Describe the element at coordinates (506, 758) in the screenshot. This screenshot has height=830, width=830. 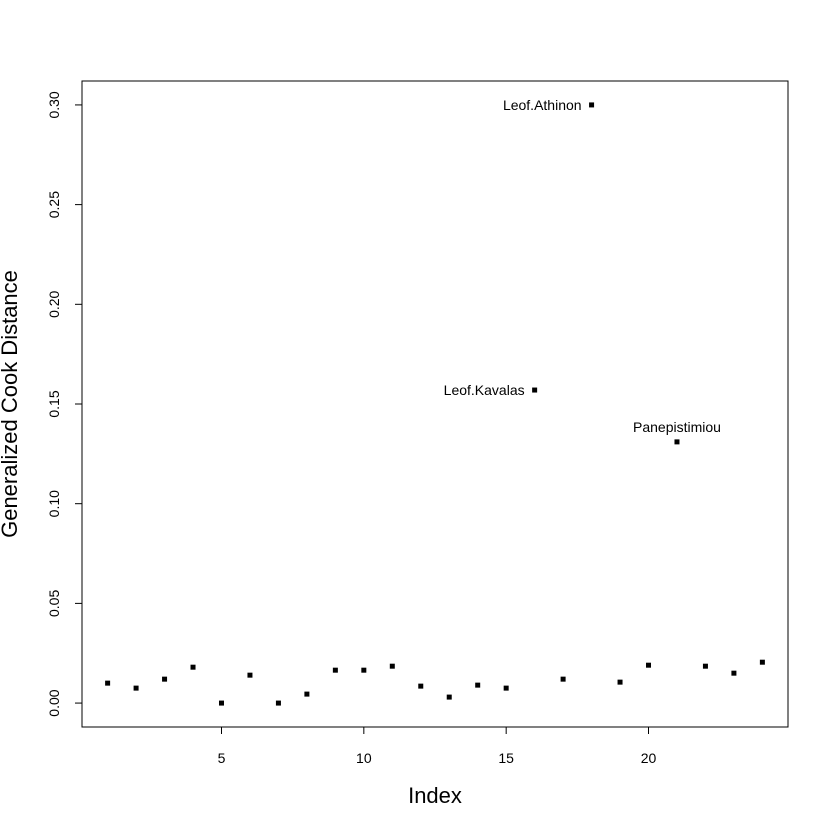
I see `x-tick-label: 15` at that location.